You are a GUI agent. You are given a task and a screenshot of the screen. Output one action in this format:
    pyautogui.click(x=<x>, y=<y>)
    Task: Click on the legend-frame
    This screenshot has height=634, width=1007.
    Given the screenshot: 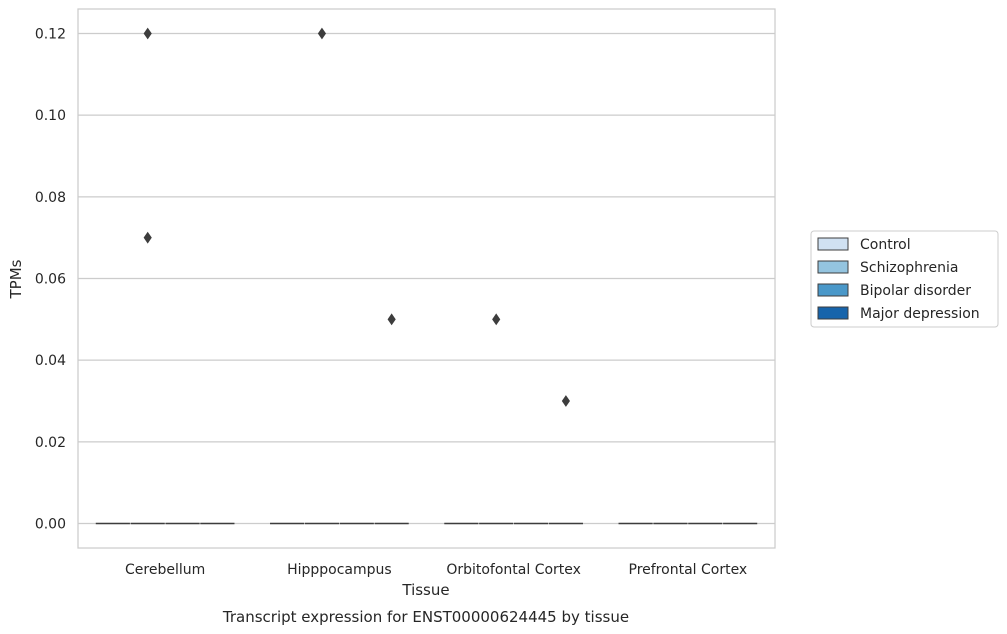 What is the action you would take?
    pyautogui.click(x=904, y=279)
    